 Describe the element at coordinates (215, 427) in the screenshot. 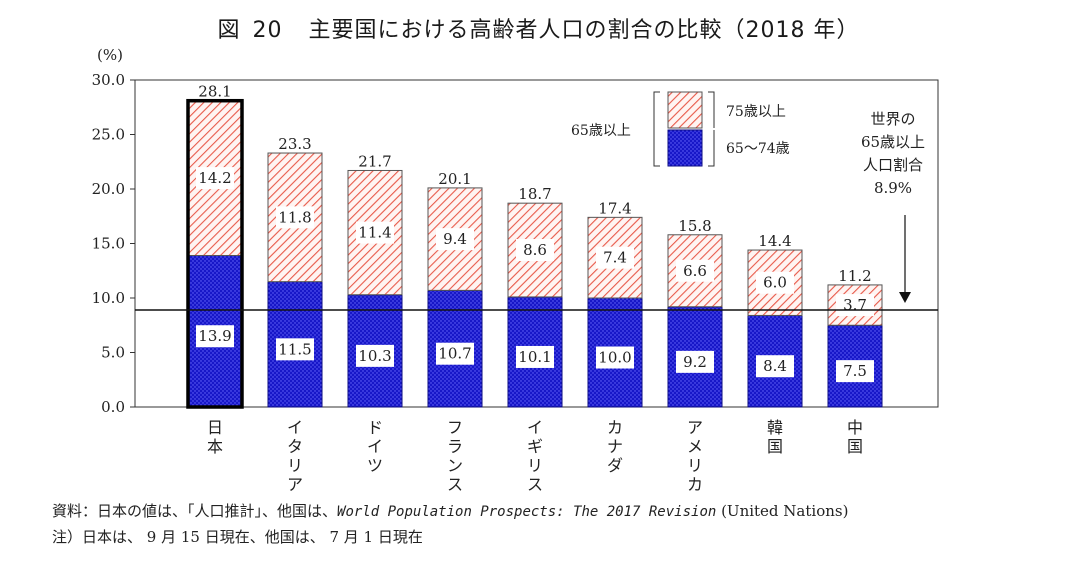

I see `x-category-label: 日` at that location.